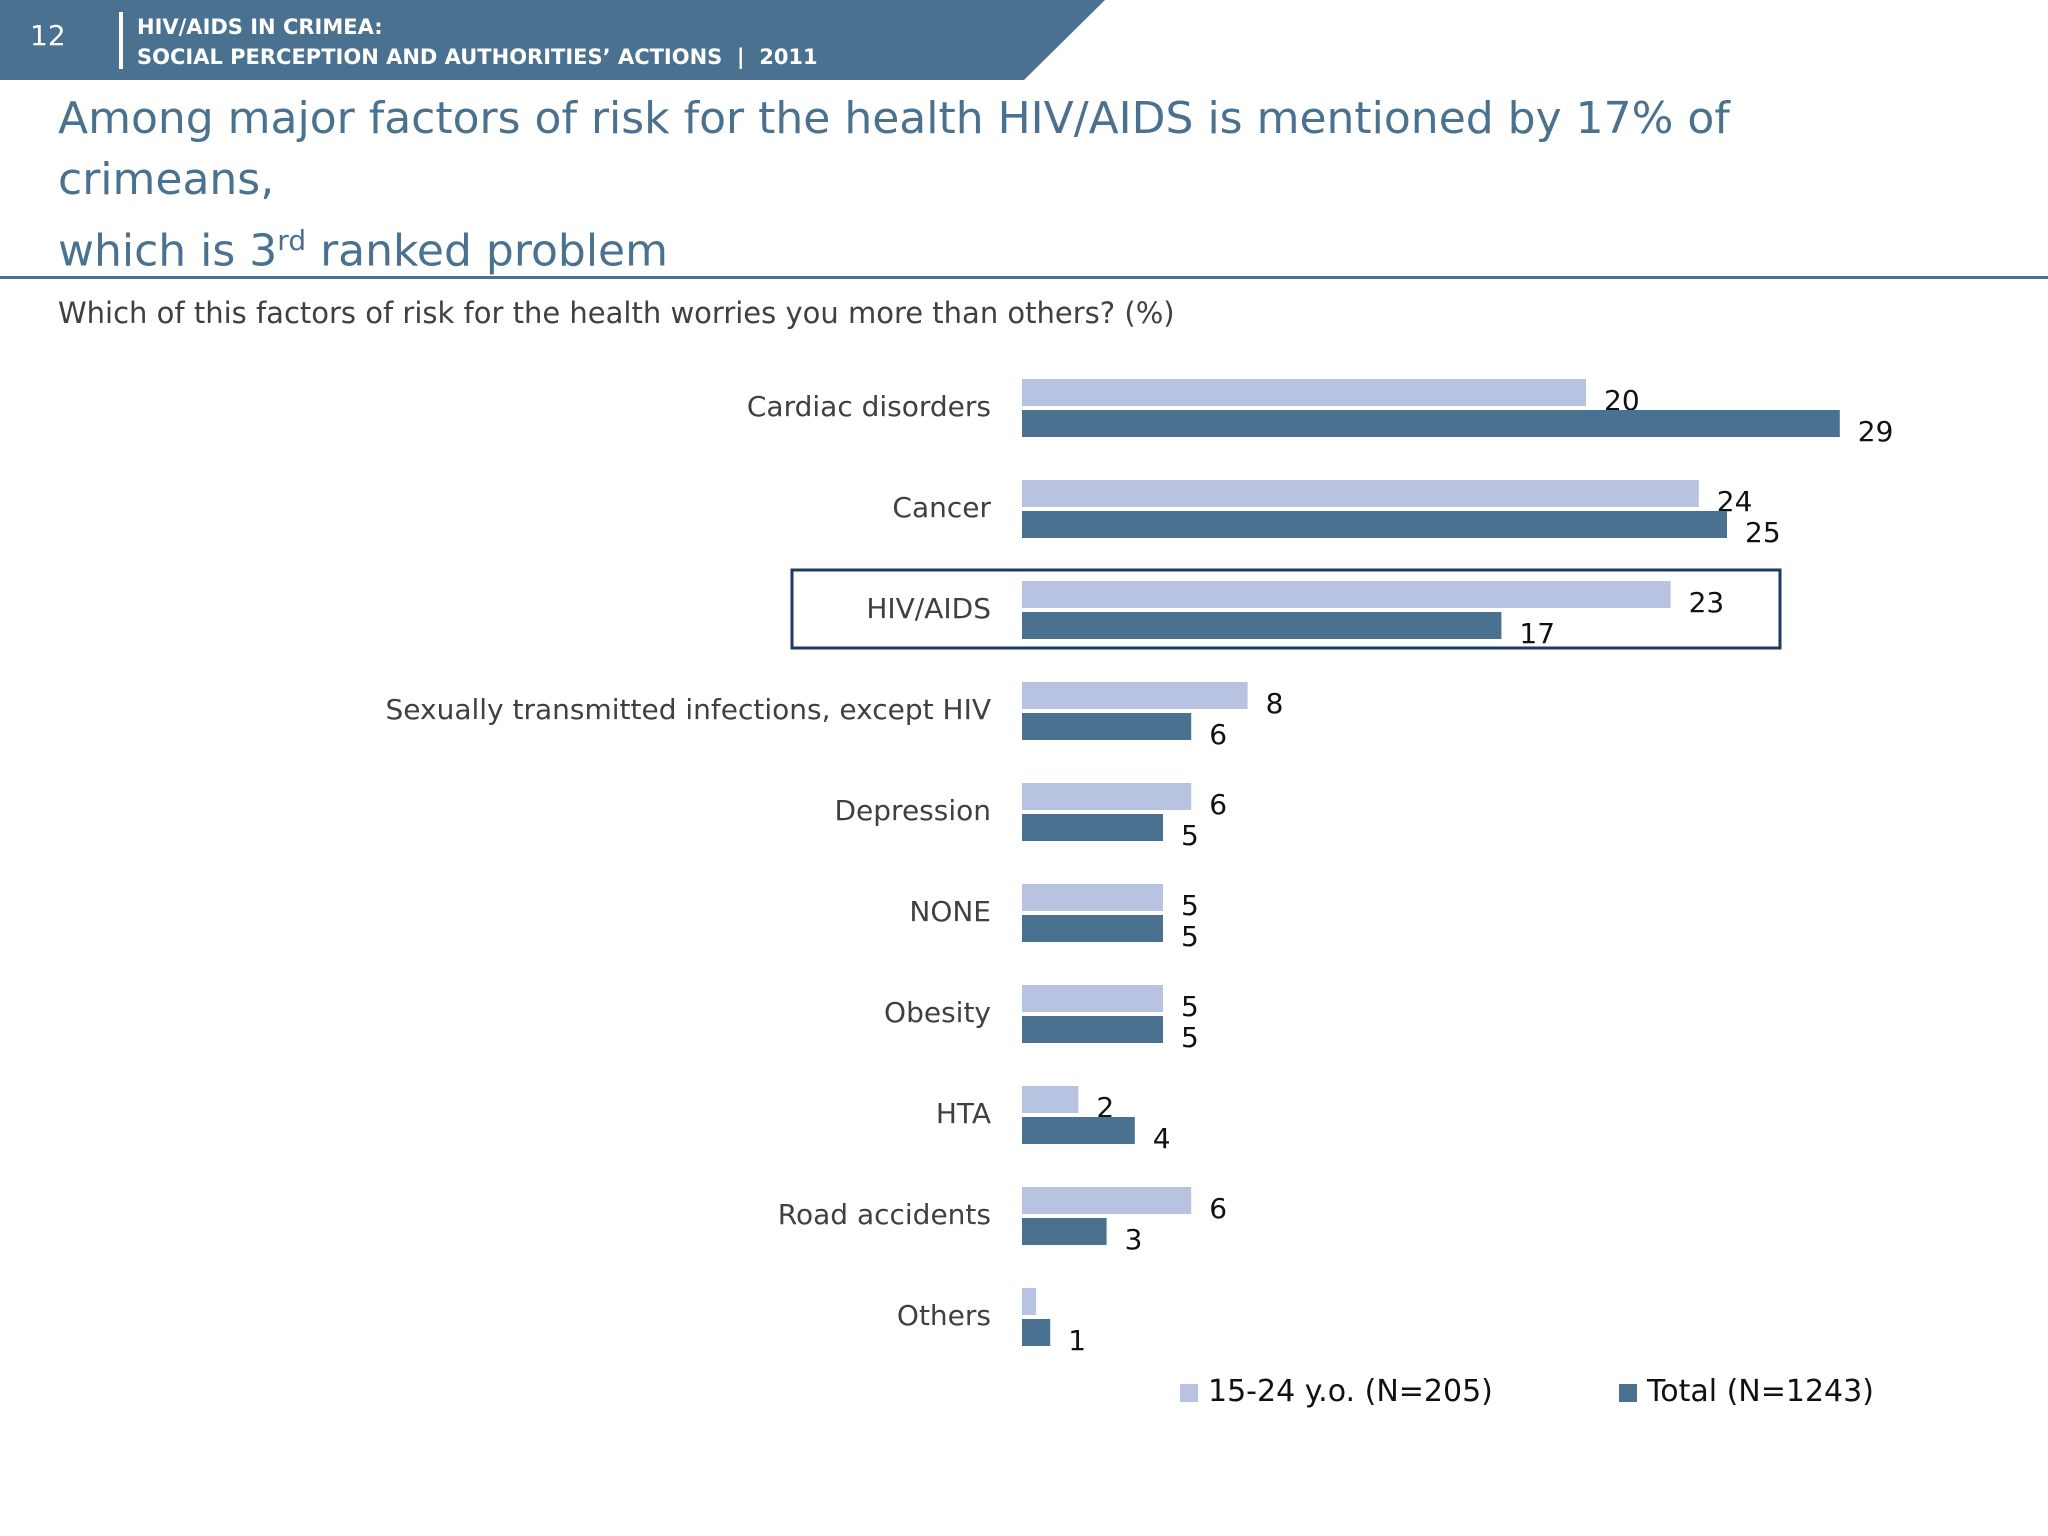 The height and width of the screenshot is (1536, 2048). Describe the element at coordinates (260, 27) in the screenshot. I see `header-line-1: HIV/AIDS IN CRIMEA:` at that location.